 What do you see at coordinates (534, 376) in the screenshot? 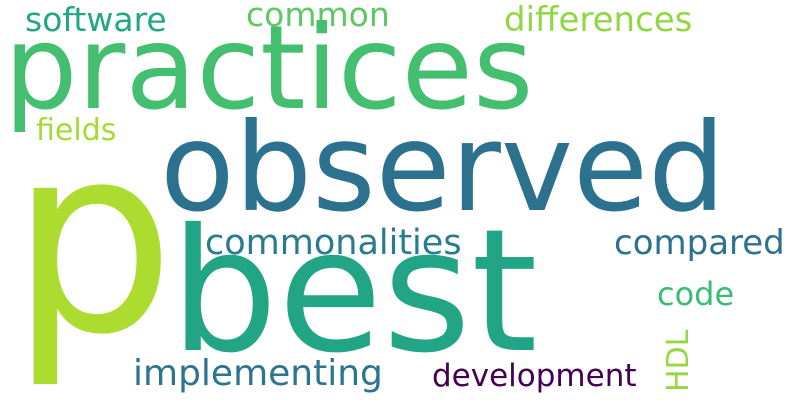
I see `word-development: development` at bounding box center [534, 376].